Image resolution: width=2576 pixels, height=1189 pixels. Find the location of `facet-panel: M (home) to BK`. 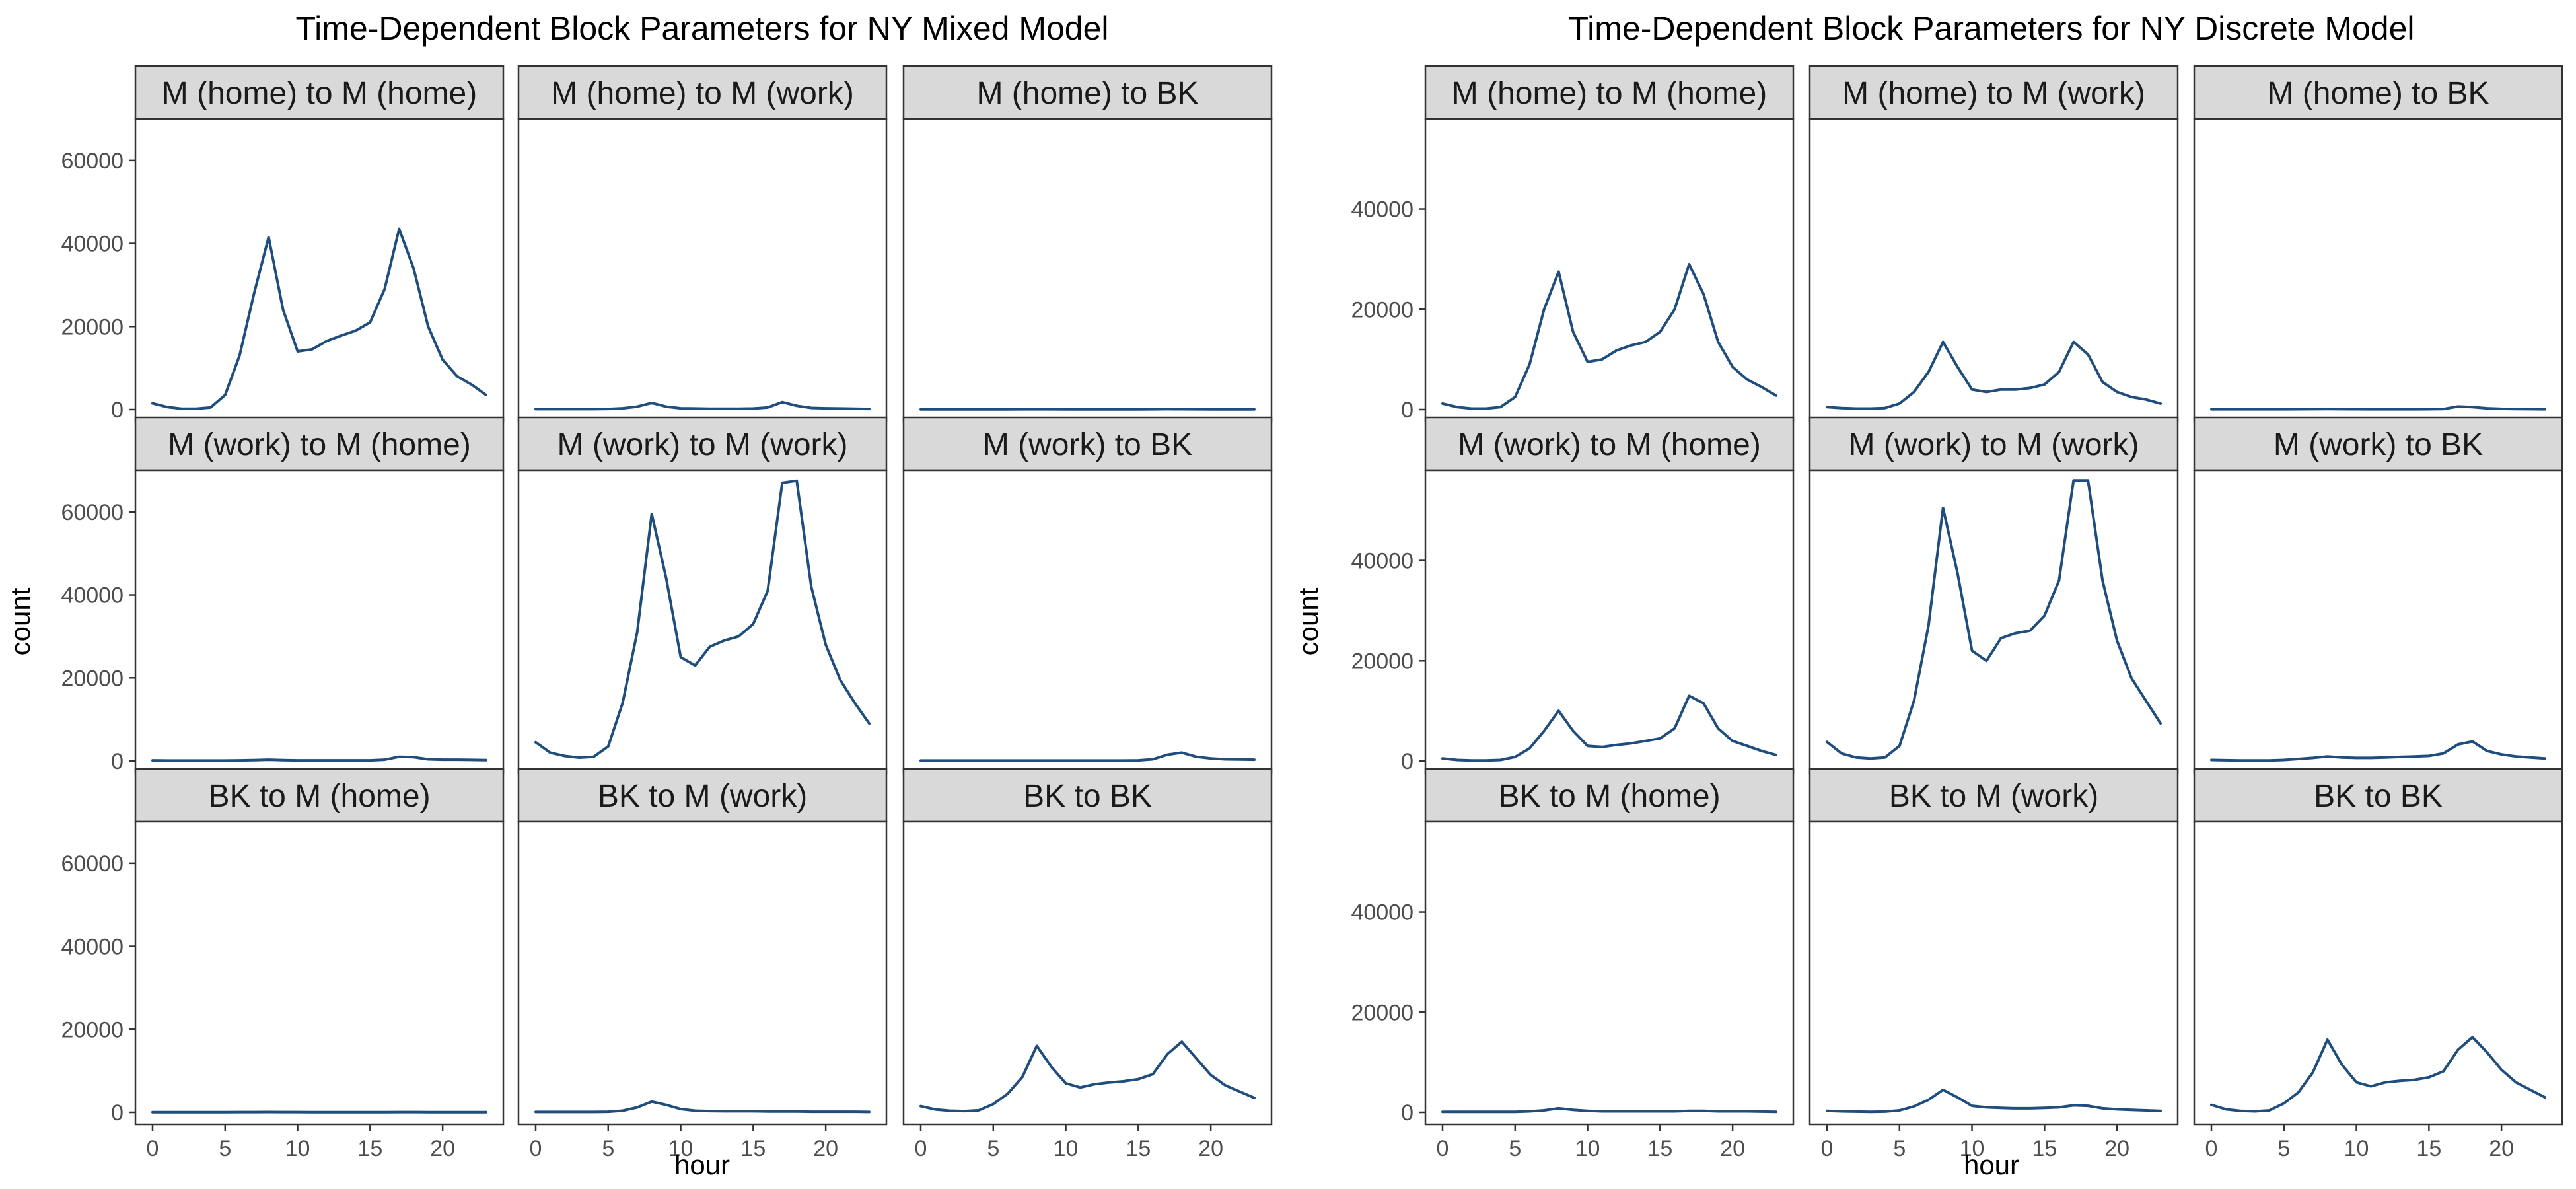

facet-panel: M (home) to BK is located at coordinates (1087, 244).